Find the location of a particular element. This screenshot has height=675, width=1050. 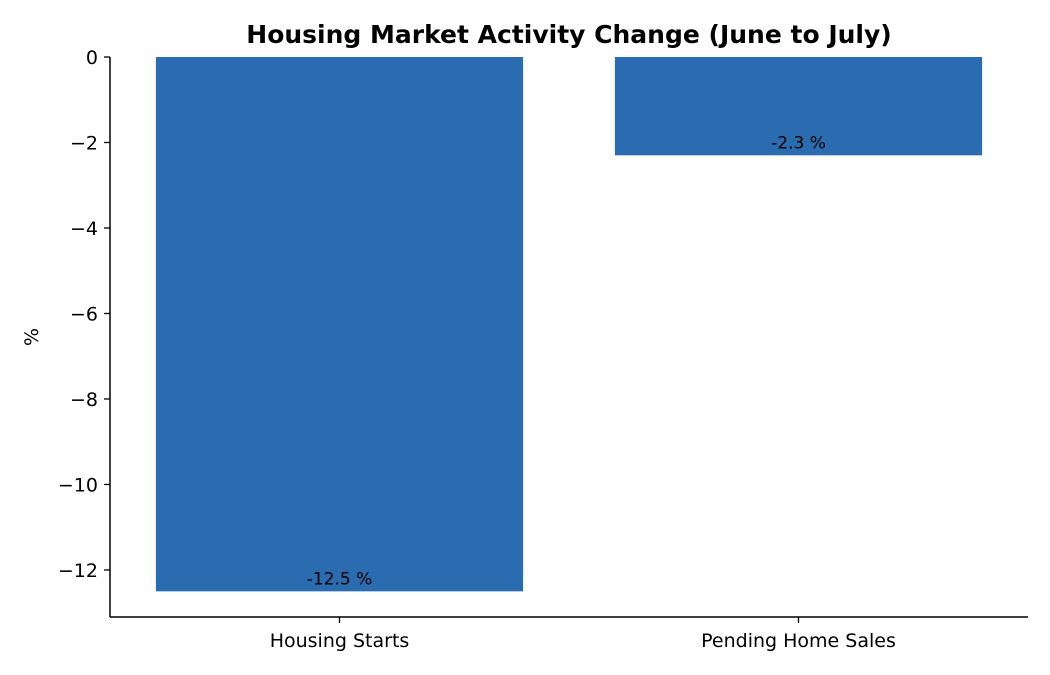

y-tick-label: −12 is located at coordinates (78, 571).